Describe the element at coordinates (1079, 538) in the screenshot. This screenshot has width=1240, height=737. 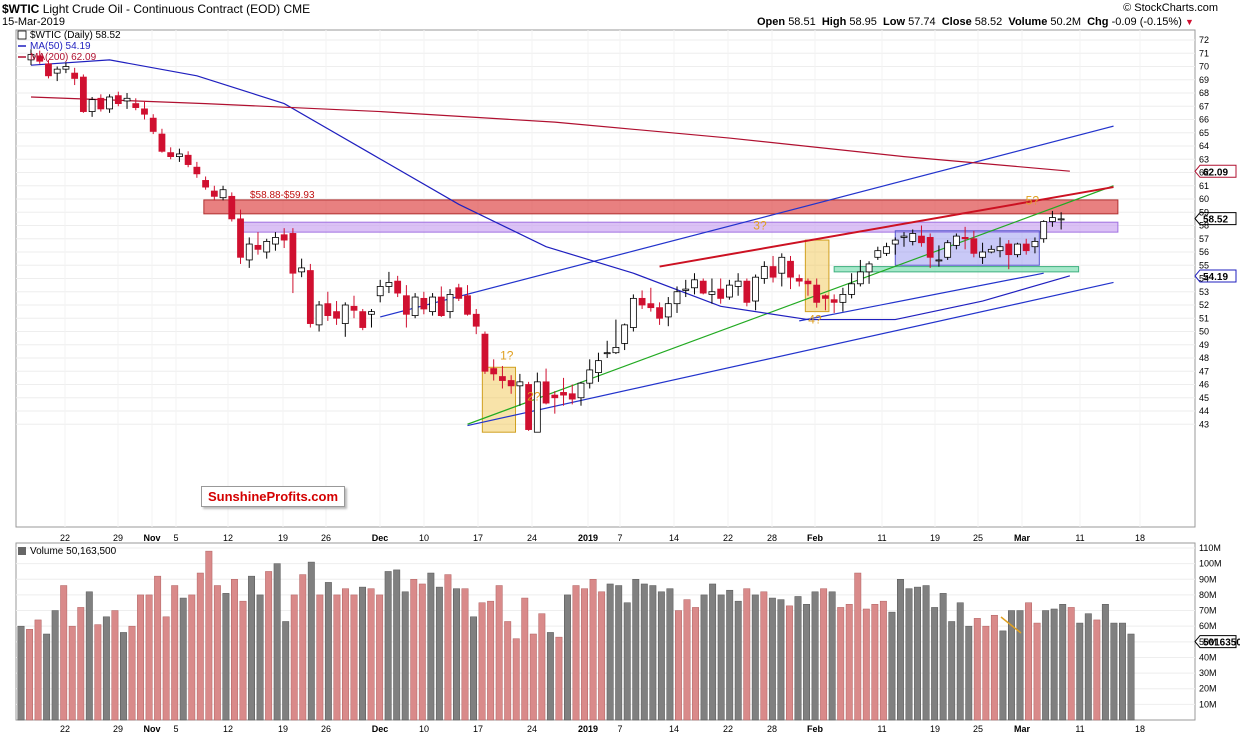
I see `x-tick-label: 11` at that location.